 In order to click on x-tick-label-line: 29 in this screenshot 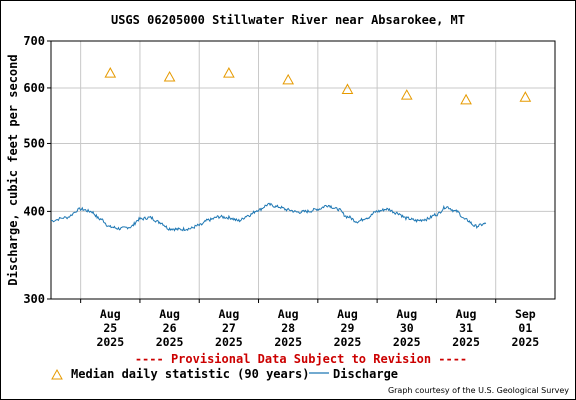, I will do `click(348, 328)`.